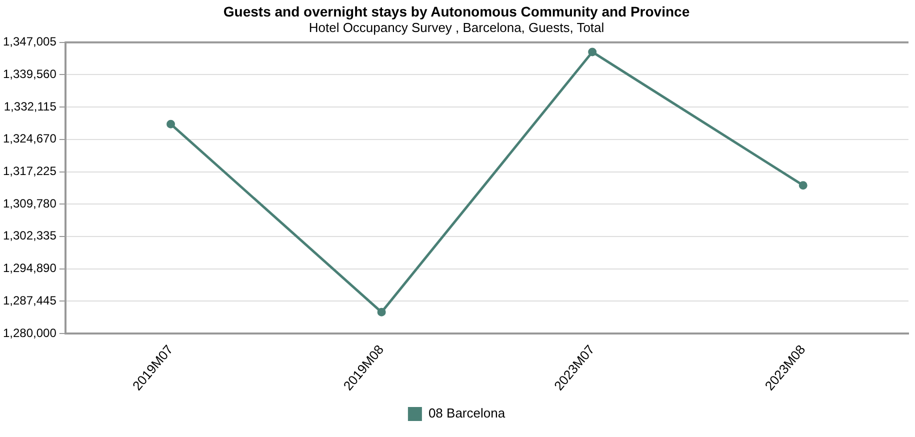  I want to click on y-tick-label: 1,294,890, so click(29, 268).